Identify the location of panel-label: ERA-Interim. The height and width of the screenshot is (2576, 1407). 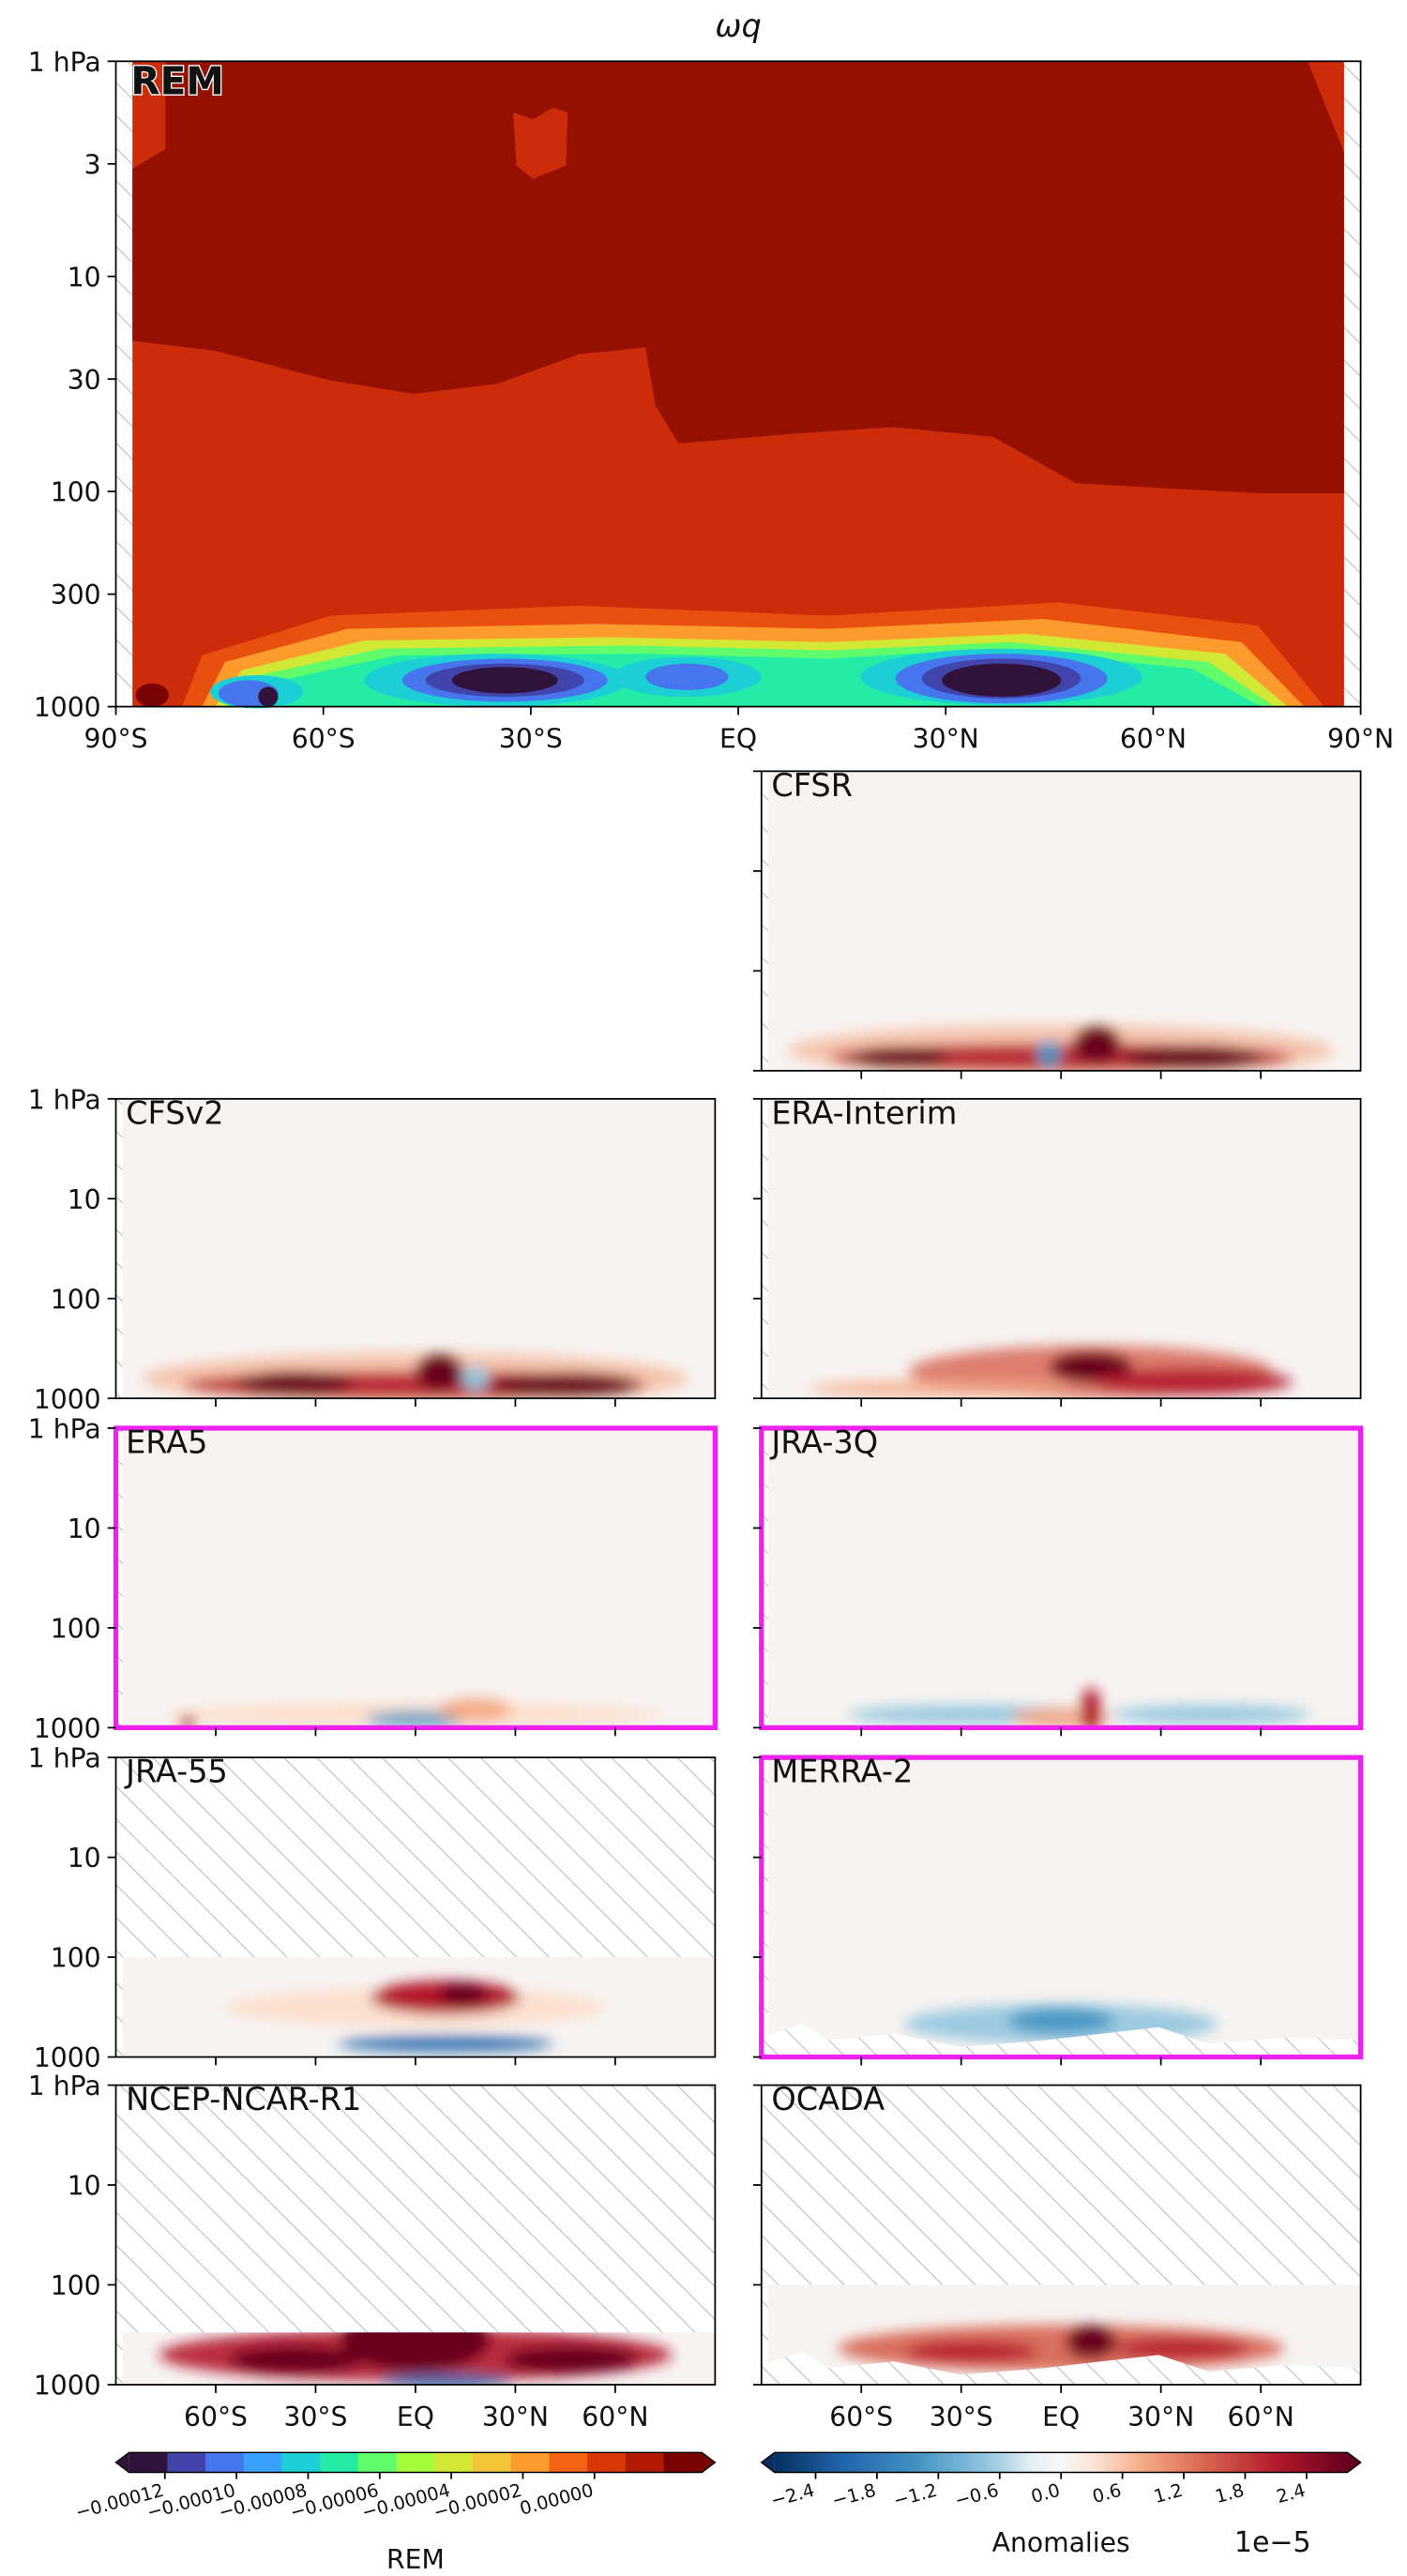
(864, 1112).